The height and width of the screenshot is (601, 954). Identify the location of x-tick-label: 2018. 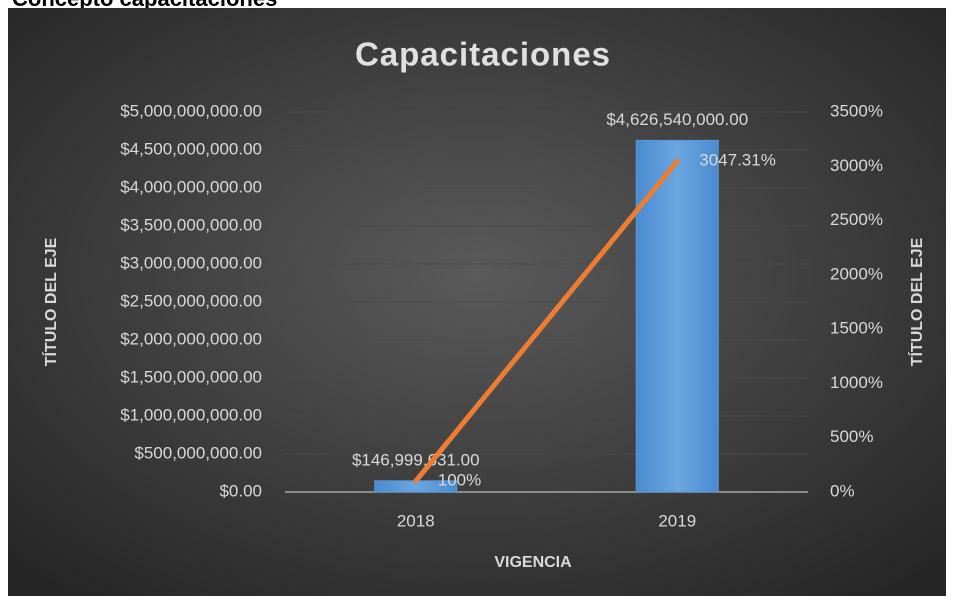
(416, 520).